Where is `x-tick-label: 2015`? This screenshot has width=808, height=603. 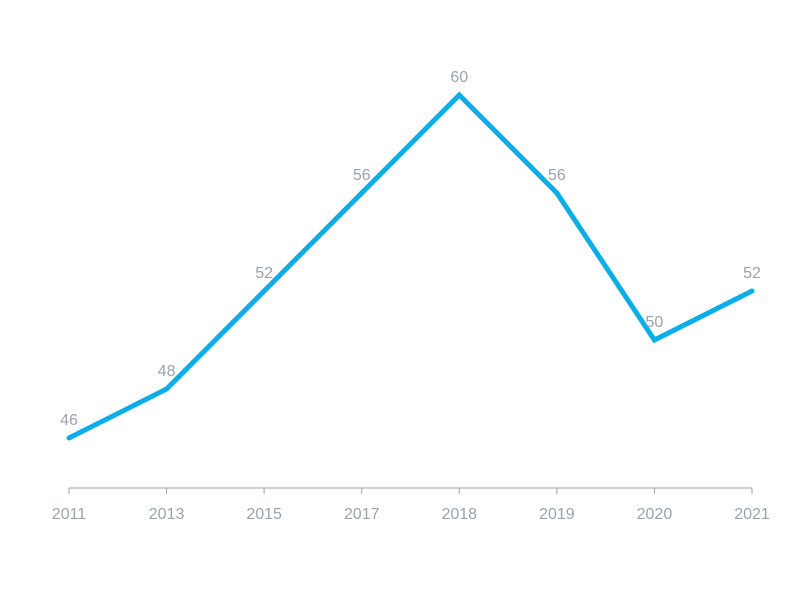
x-tick-label: 2015 is located at coordinates (264, 514).